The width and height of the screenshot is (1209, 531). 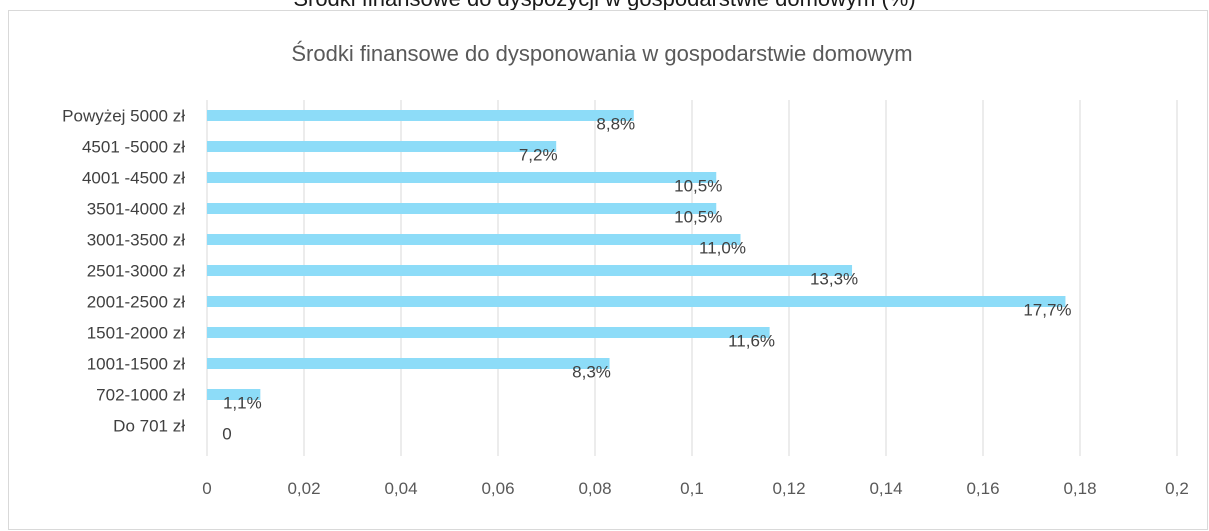 What do you see at coordinates (834, 279) in the screenshot?
I see `data-label: 13,3%` at bounding box center [834, 279].